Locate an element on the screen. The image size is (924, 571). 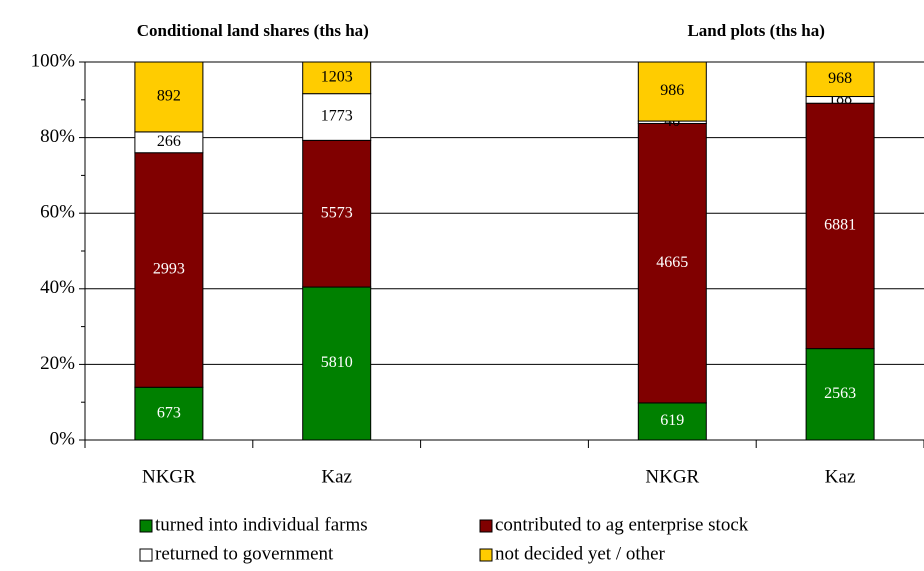
data-label: 619 is located at coordinates (672, 420).